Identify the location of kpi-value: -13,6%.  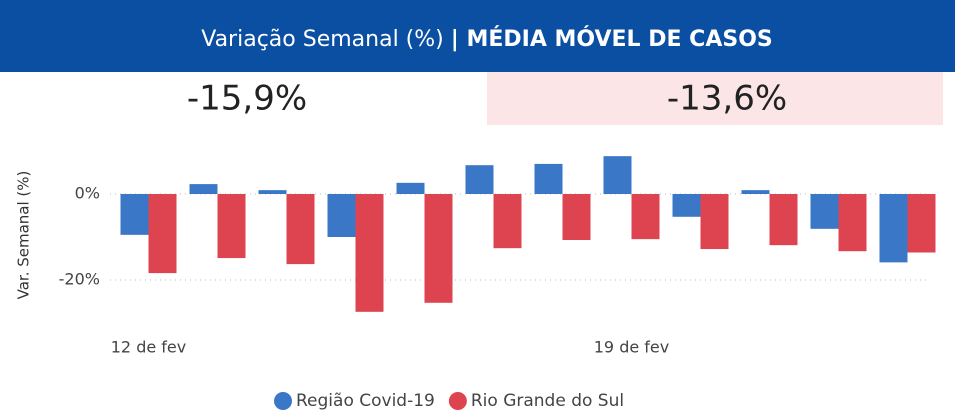
(727, 99).